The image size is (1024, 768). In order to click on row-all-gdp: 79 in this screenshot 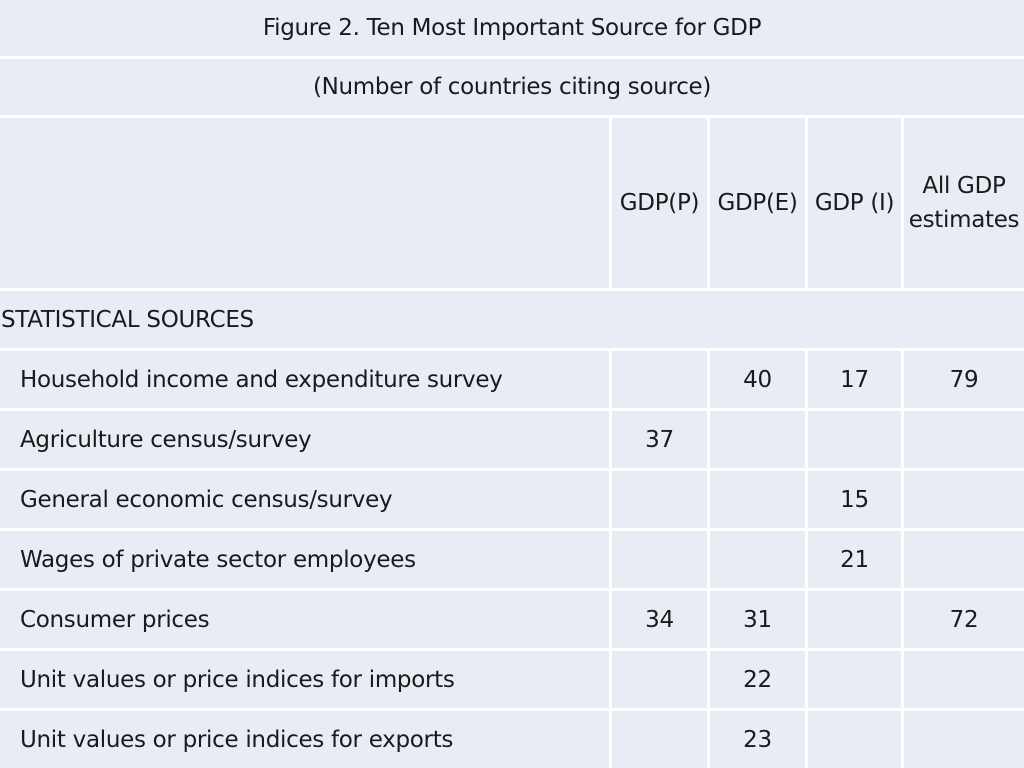, I will do `click(964, 379)`.